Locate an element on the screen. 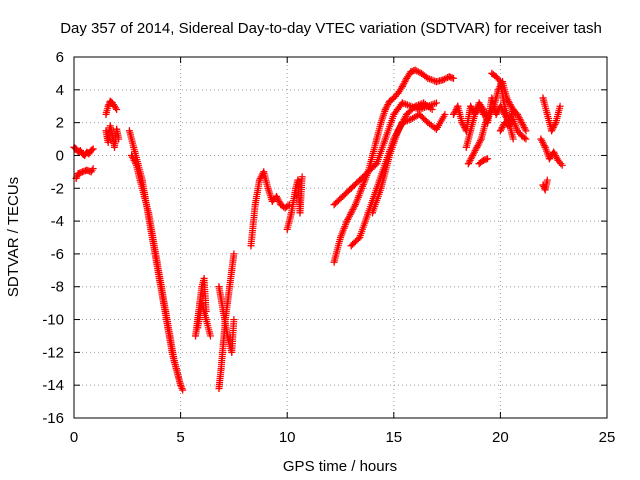 The height and width of the screenshot is (480, 640). series-s12 is located at coordinates (294, 203).